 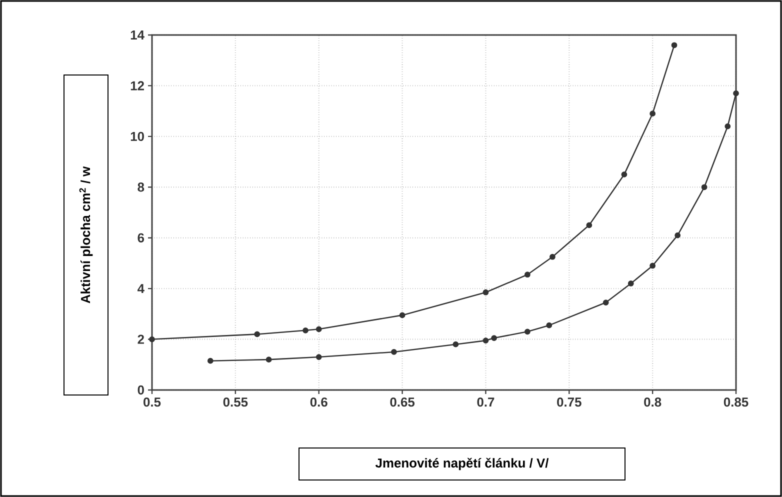 What do you see at coordinates (140, 289) in the screenshot?
I see `y-tick-label: 4` at bounding box center [140, 289].